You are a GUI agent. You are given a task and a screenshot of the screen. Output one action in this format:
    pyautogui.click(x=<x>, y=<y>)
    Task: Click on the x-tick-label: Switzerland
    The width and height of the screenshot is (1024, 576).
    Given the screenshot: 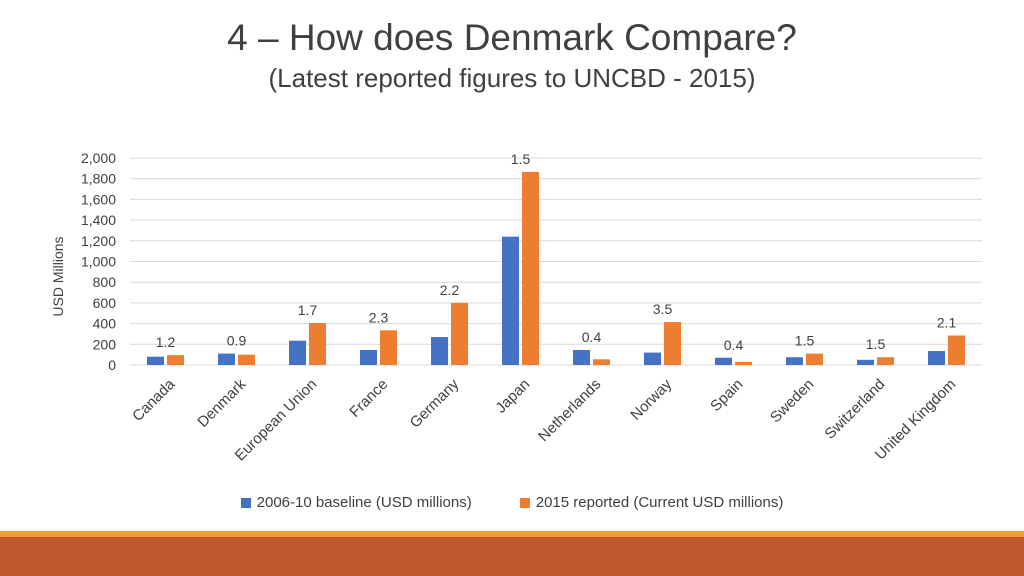 What is the action you would take?
    pyautogui.click(x=854, y=409)
    